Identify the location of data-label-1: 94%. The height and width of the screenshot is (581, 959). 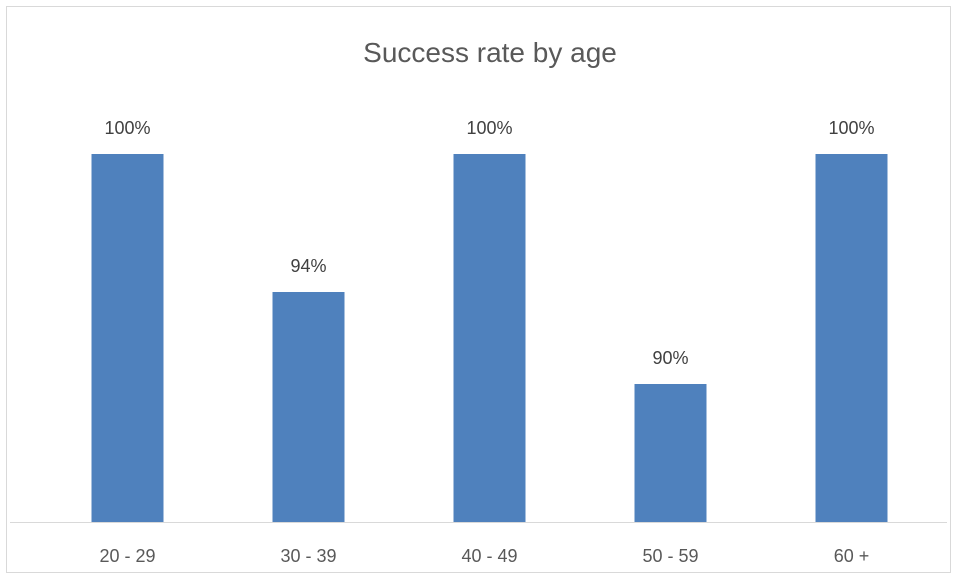
(308, 266).